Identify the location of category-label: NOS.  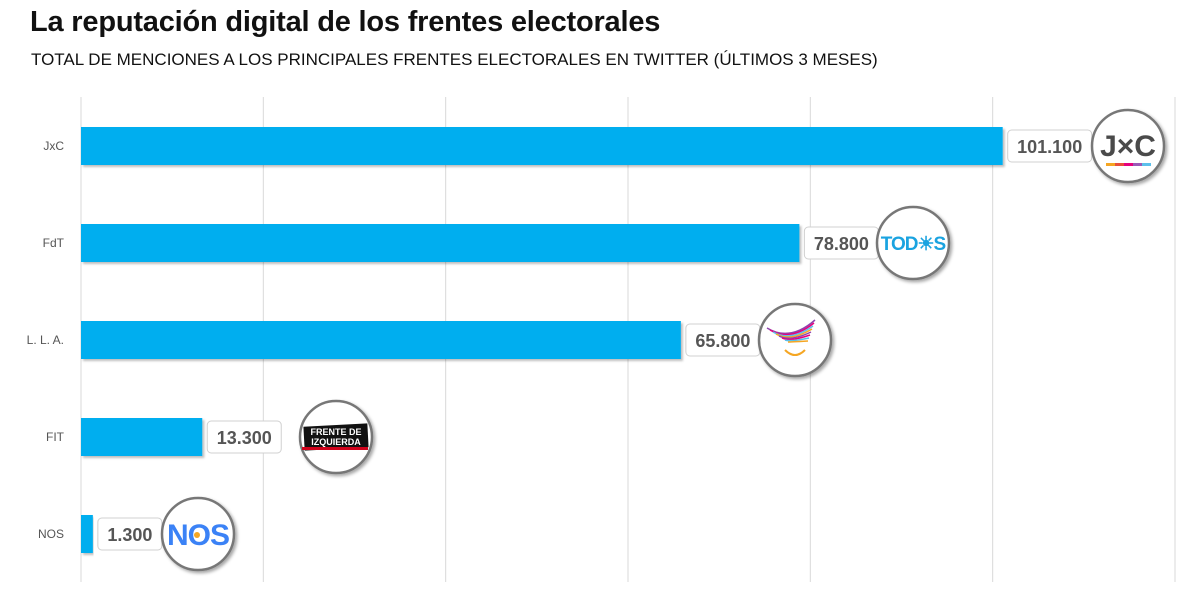
(51, 534).